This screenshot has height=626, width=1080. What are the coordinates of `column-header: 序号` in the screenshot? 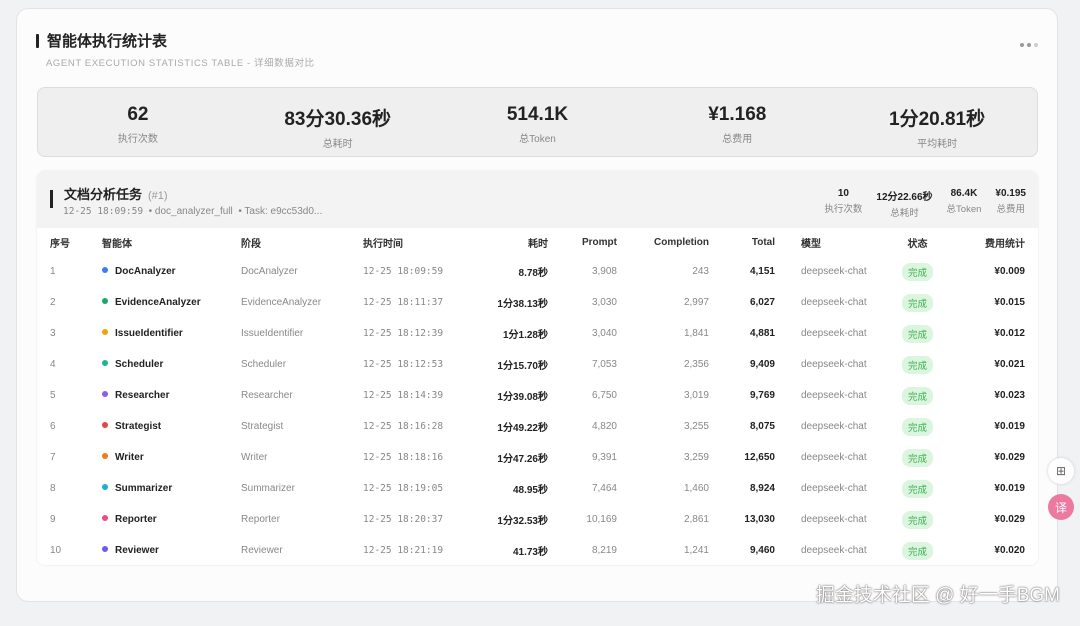 It's located at (60, 244).